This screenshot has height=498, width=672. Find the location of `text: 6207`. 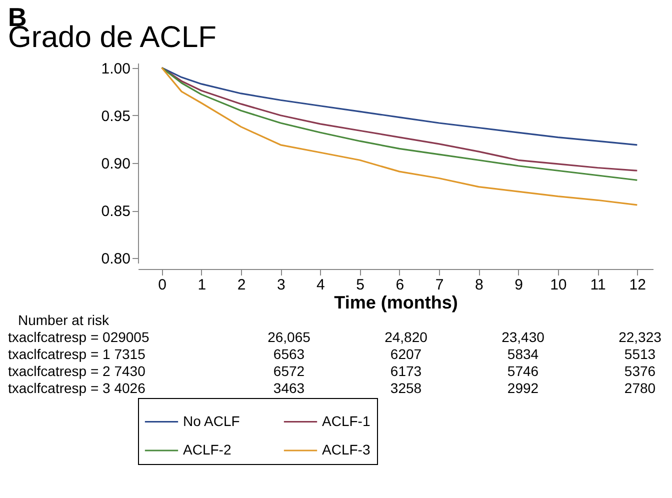

text: 6207 is located at coordinates (406, 354).